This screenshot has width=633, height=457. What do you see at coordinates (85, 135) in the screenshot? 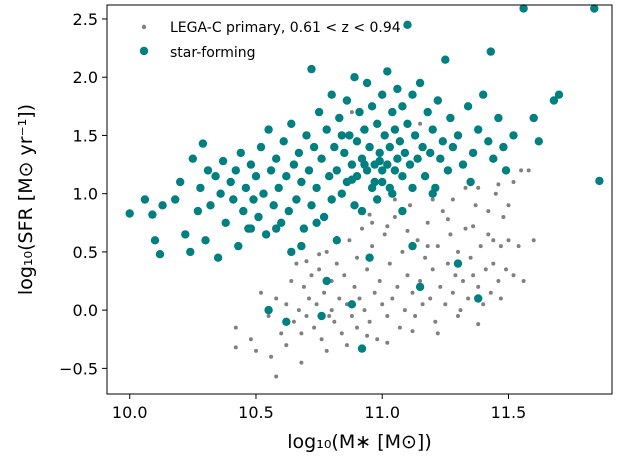
I see `y-tick-label: 1.5` at bounding box center [85, 135].